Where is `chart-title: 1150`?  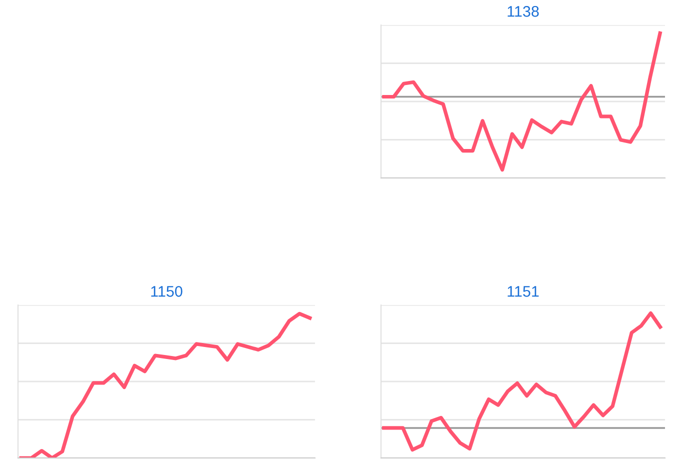
chart-title: 1150 is located at coordinates (166, 291).